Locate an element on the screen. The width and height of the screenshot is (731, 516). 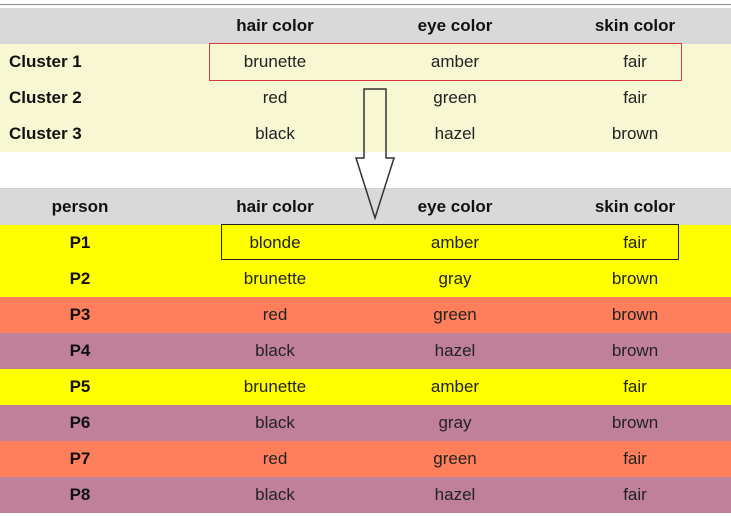
person-row: P7 red green fair is located at coordinates (365, 459).